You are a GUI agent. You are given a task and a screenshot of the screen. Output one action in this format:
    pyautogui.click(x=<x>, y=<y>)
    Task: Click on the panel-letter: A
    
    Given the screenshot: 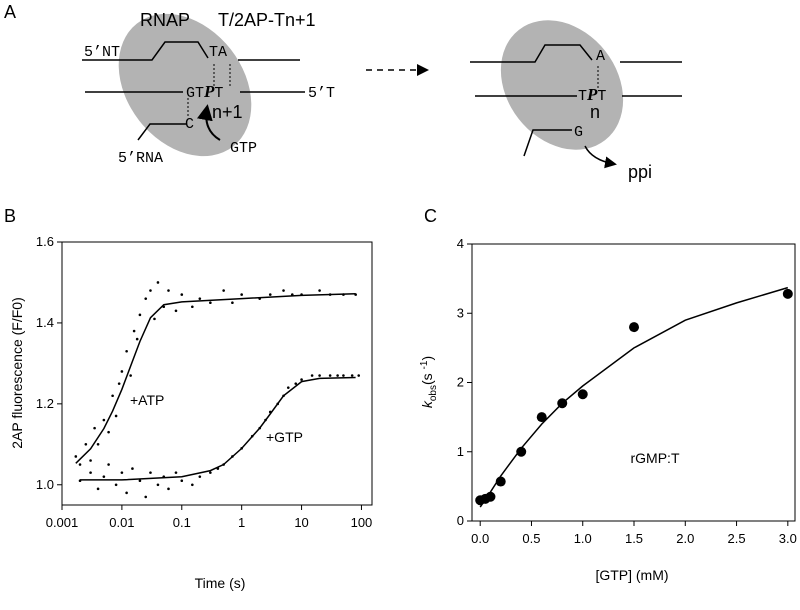 What is the action you would take?
    pyautogui.click(x=10, y=12)
    